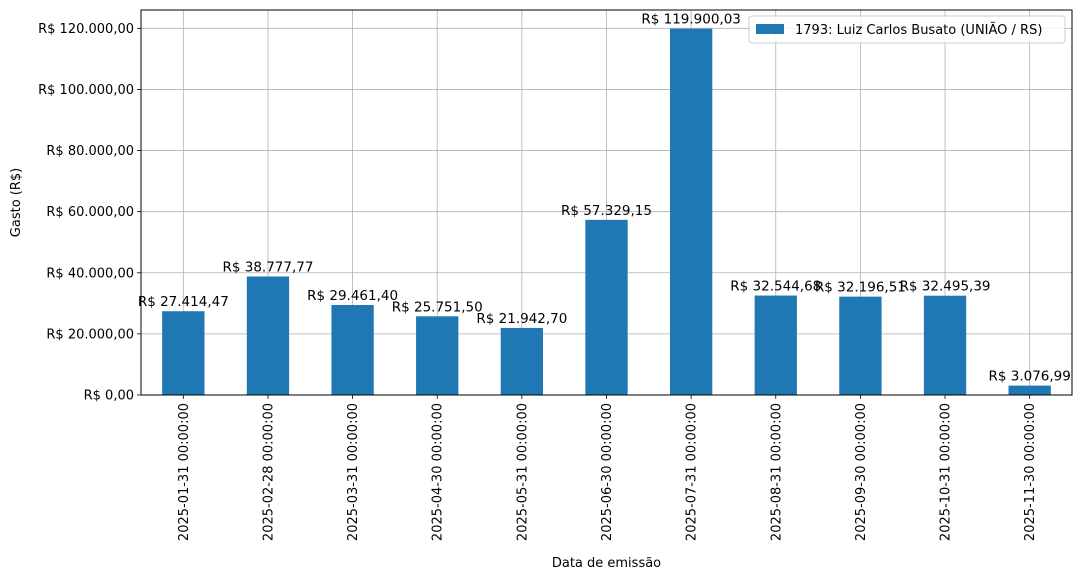 Image resolution: width=1081 pixels, height=585 pixels. Describe the element at coordinates (1029, 377) in the screenshot. I see `bar-value-label: R$ 3.076,99` at that location.